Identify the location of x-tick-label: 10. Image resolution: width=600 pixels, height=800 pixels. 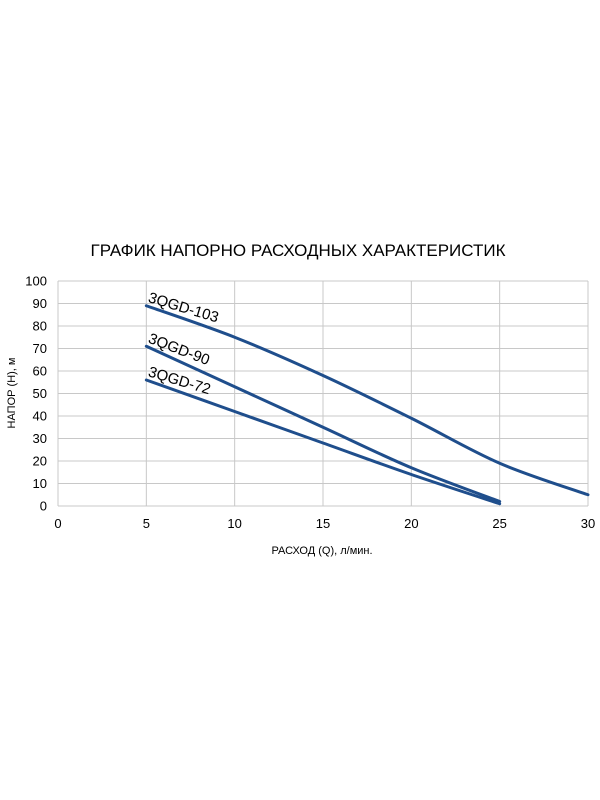
(234, 523).